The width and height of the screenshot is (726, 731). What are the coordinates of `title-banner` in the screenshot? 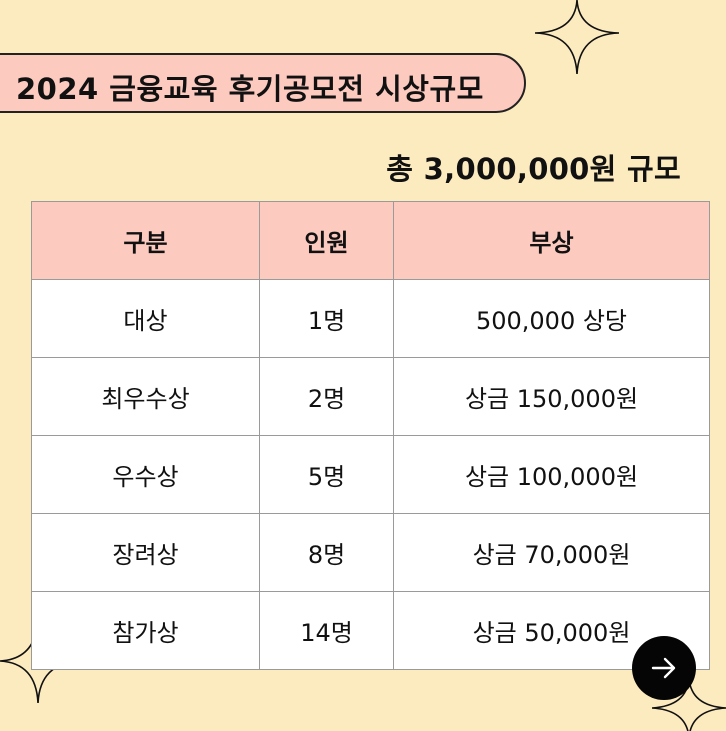 It's located at (263, 83).